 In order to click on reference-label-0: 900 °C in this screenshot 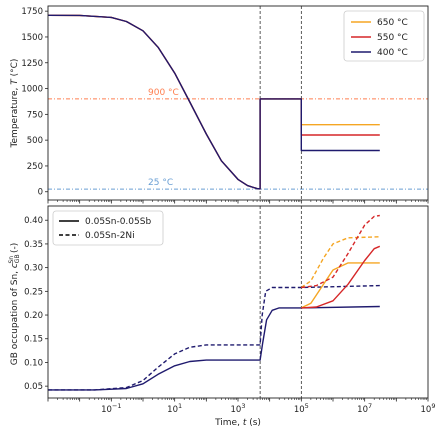, I will do `click(163, 93)`.